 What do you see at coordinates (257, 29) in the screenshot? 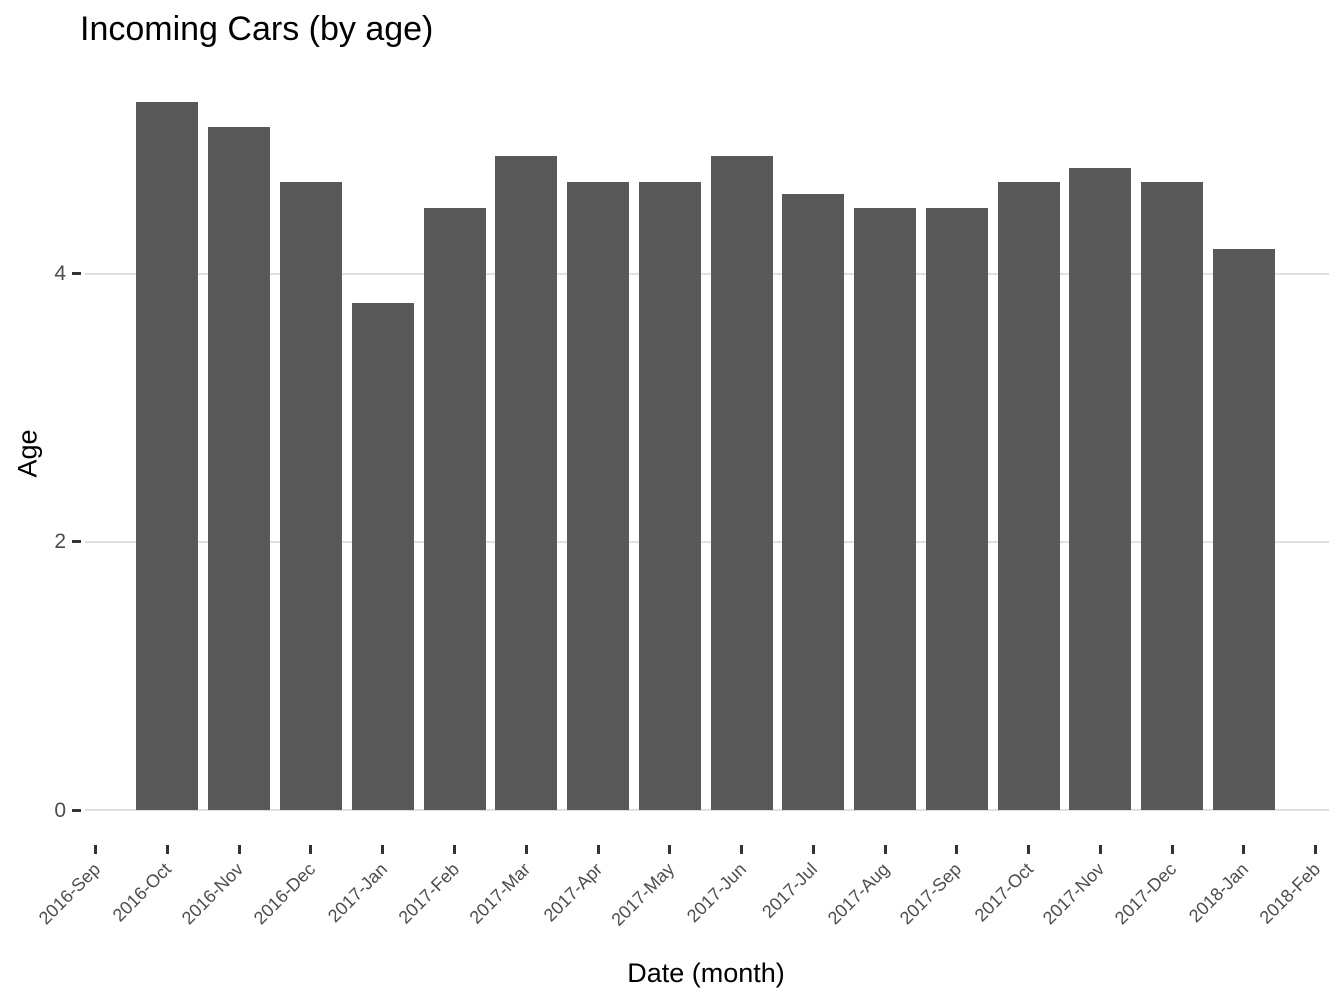
I see `chart-title: Incoming Cars (by age)` at bounding box center [257, 29].